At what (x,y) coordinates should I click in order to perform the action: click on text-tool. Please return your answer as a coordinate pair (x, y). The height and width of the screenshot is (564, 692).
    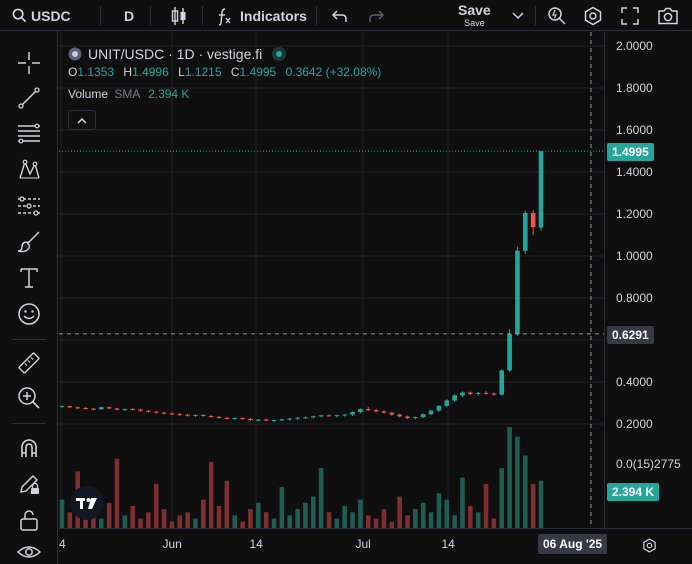
    Looking at the image, I should click on (29, 278).